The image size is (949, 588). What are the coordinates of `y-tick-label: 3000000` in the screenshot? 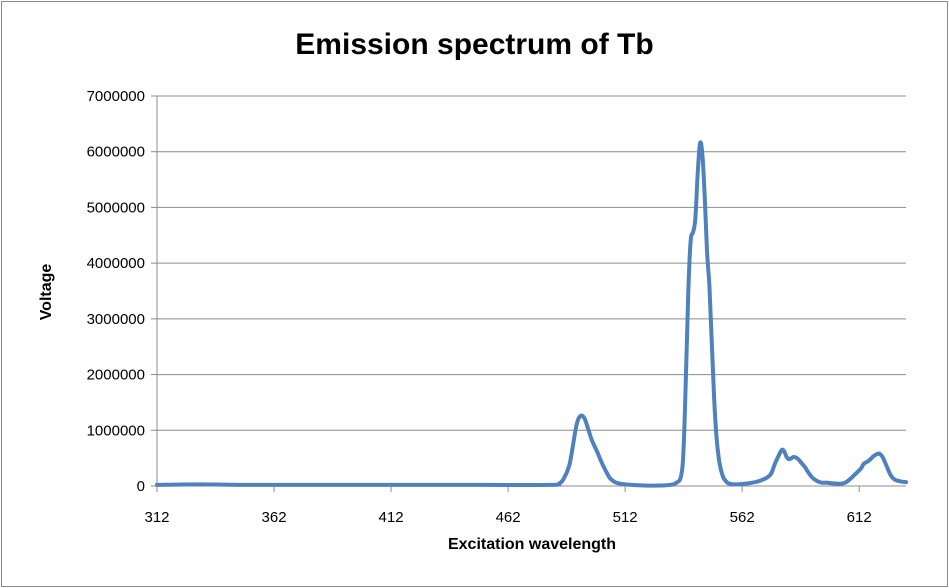 It's located at (116, 319).